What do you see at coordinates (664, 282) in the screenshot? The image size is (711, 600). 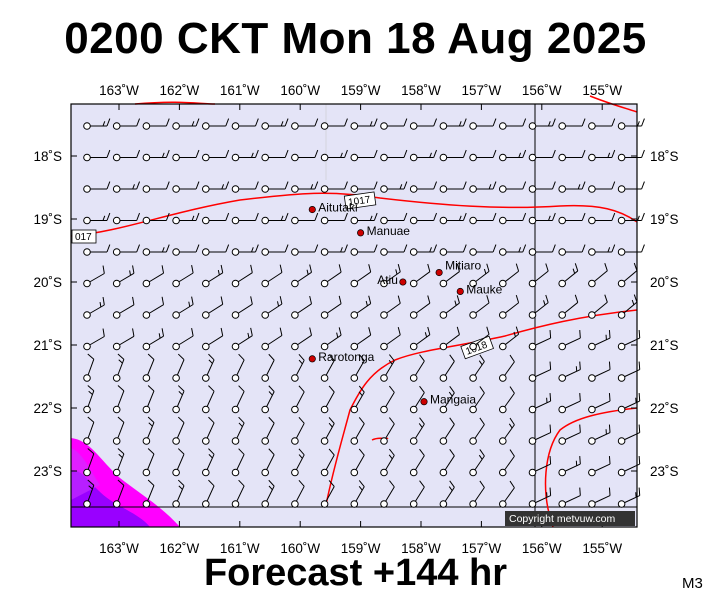 I see `latitude-label: 20˚S` at bounding box center [664, 282].